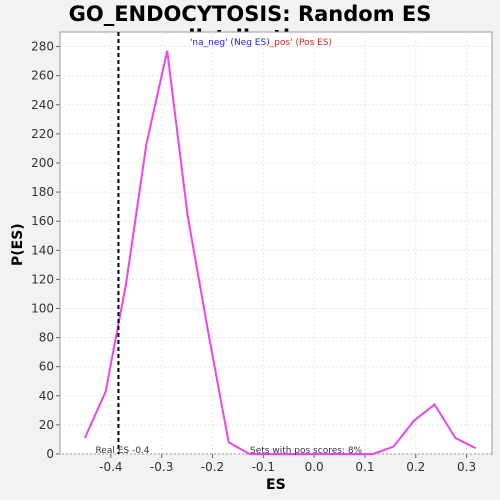 The height and width of the screenshot is (500, 500). I want to click on y-tick-label: 220, so click(42, 134).